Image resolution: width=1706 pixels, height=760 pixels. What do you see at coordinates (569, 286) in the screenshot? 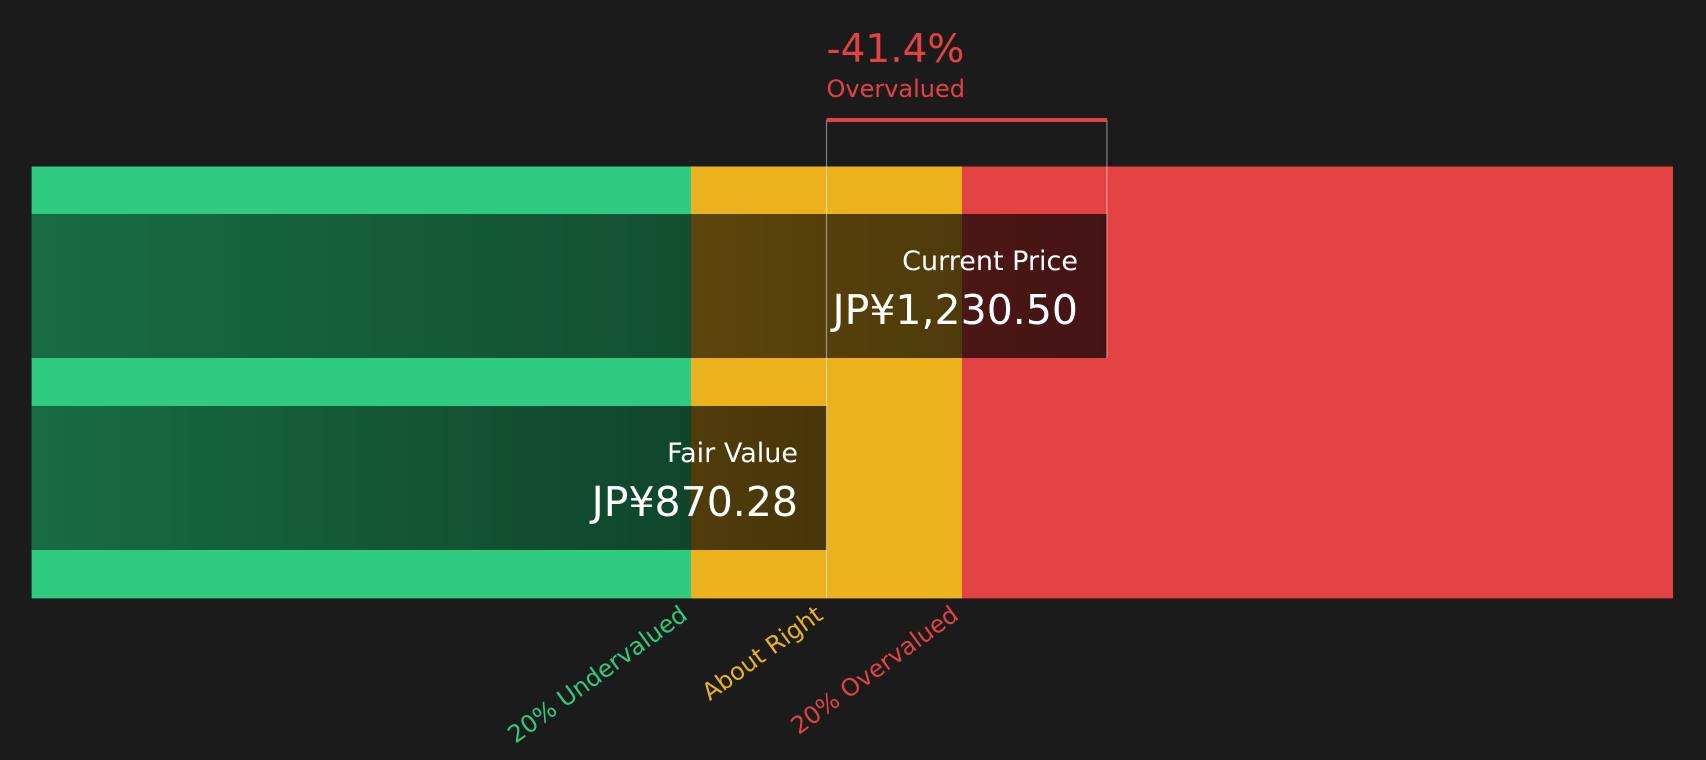
I see `current-price-bar` at bounding box center [569, 286].